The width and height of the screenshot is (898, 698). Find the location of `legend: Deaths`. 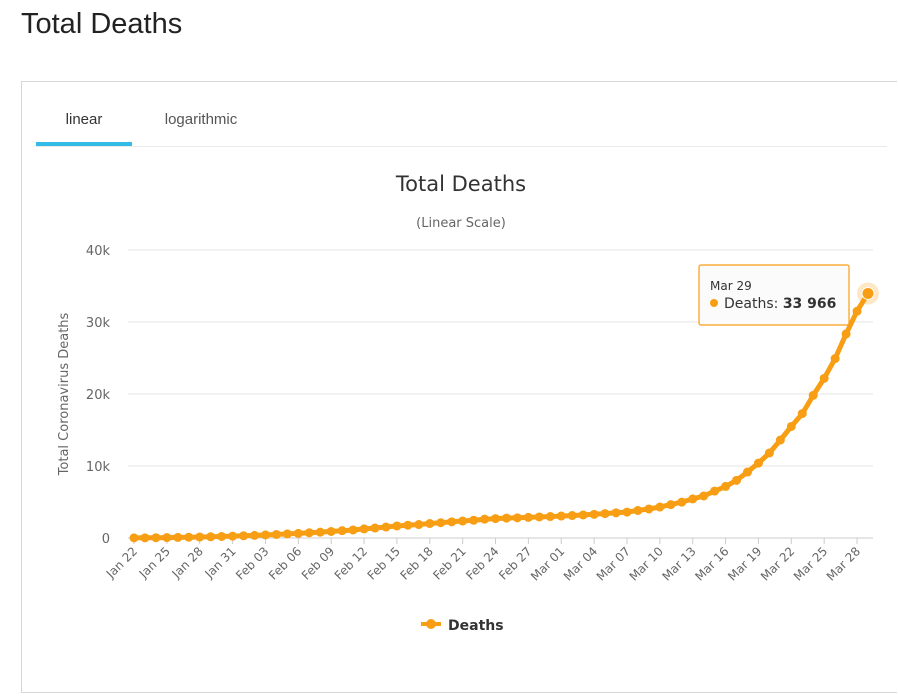

legend: Deaths is located at coordinates (462, 626).